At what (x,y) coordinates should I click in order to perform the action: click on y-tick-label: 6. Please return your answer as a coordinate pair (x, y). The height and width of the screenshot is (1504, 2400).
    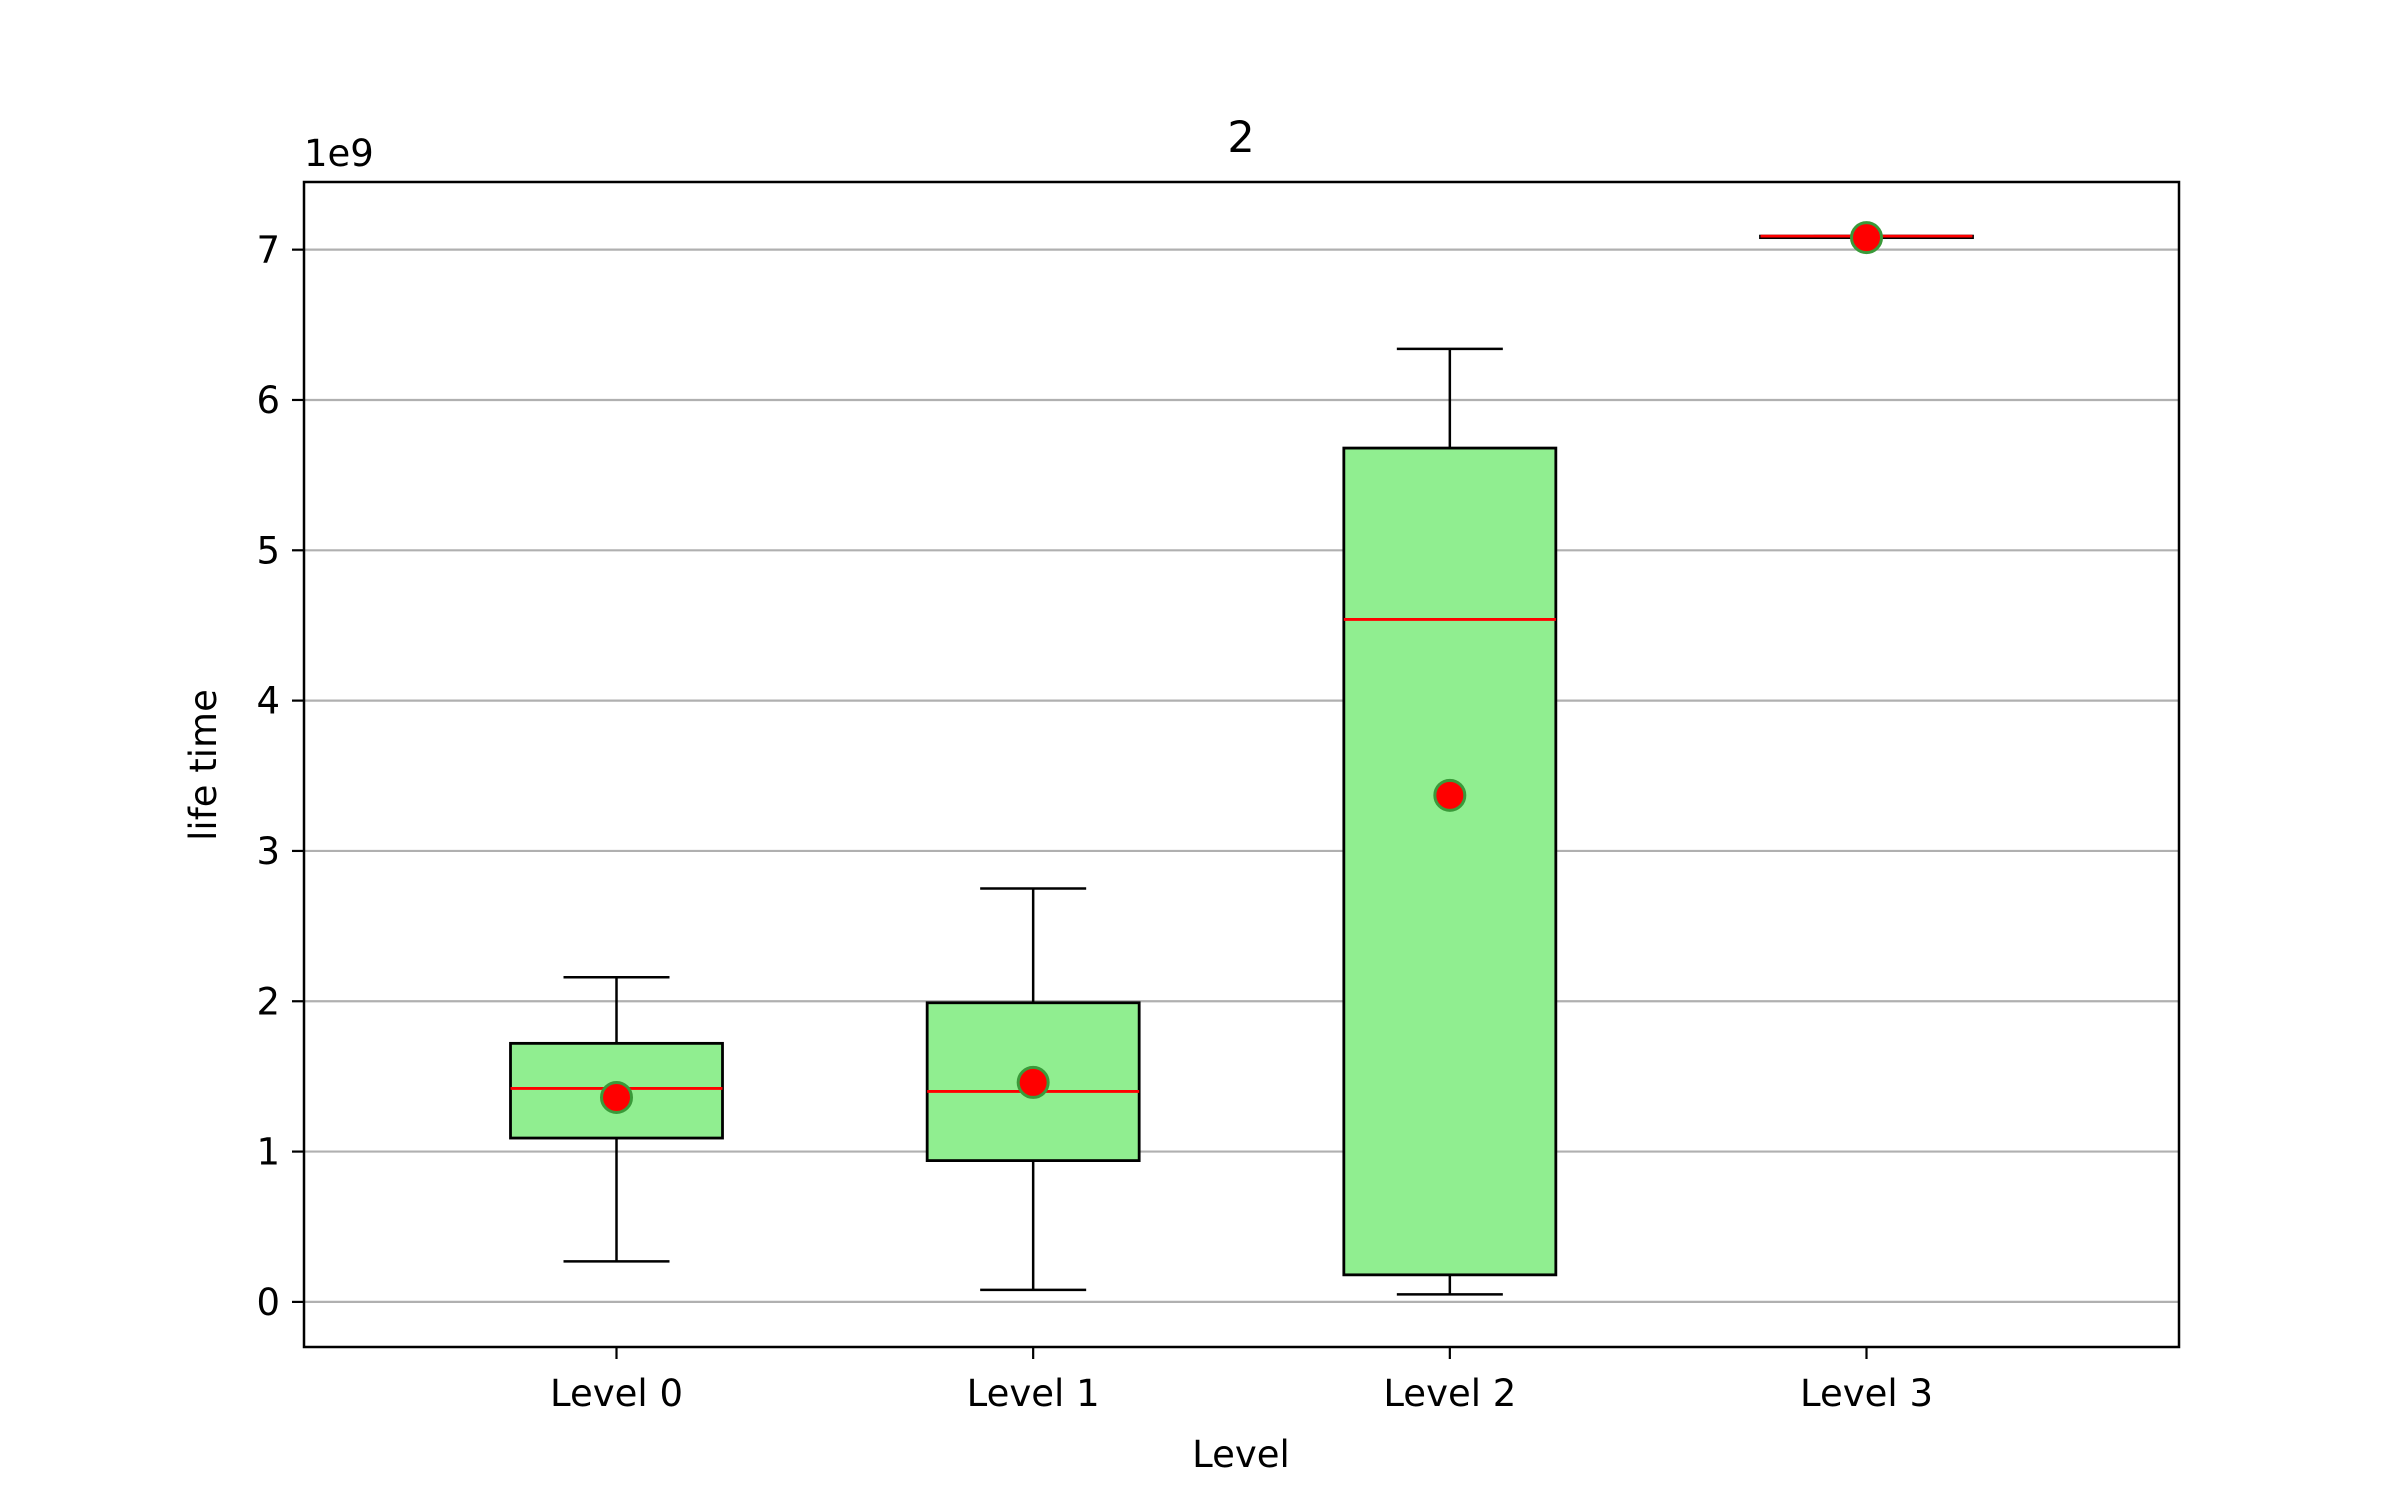
    Looking at the image, I should click on (268, 400).